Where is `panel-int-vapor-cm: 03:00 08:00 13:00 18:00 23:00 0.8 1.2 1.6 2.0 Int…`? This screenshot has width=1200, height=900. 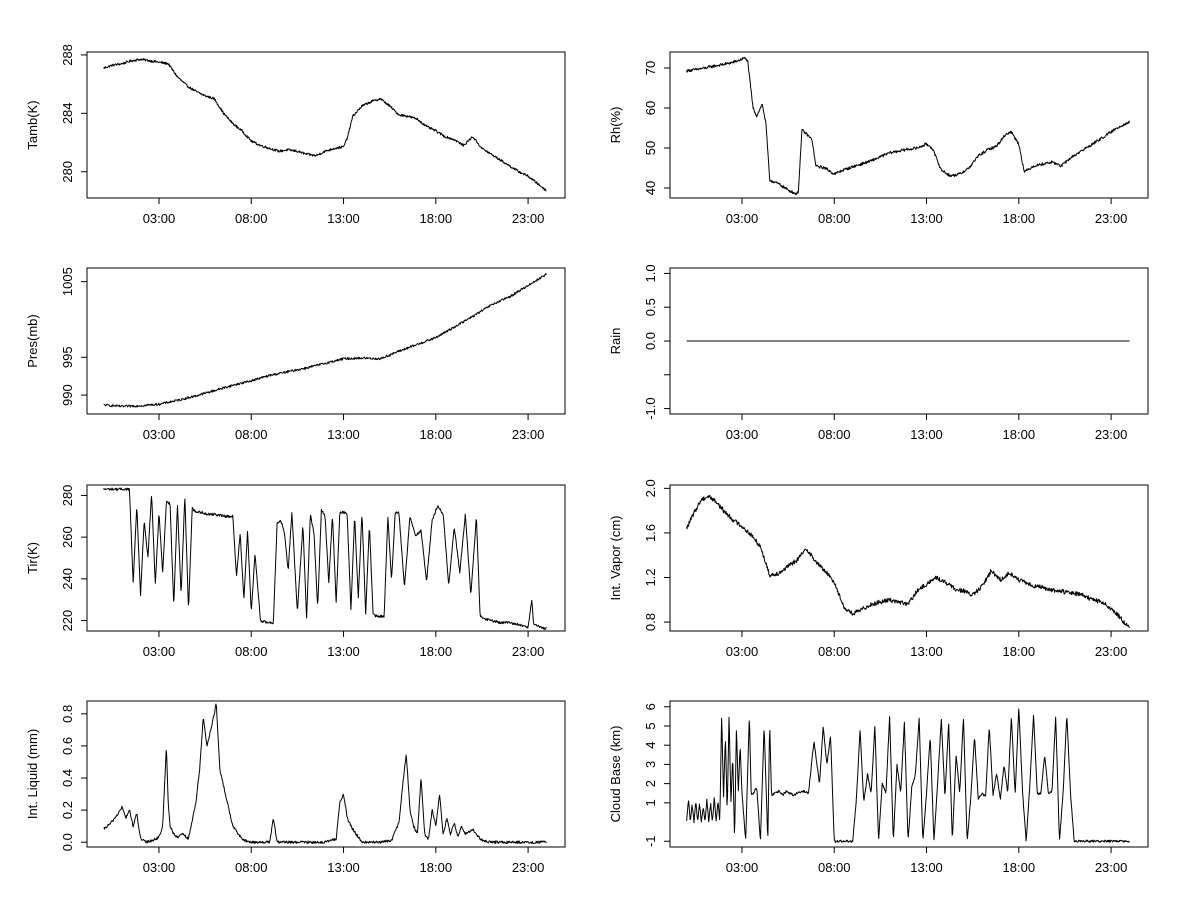 panel-int-vapor-cm: 03:00 08:00 13:00 18:00 23:00 0.8 1.2 1.6 2.0 Int… is located at coordinates (878, 569).